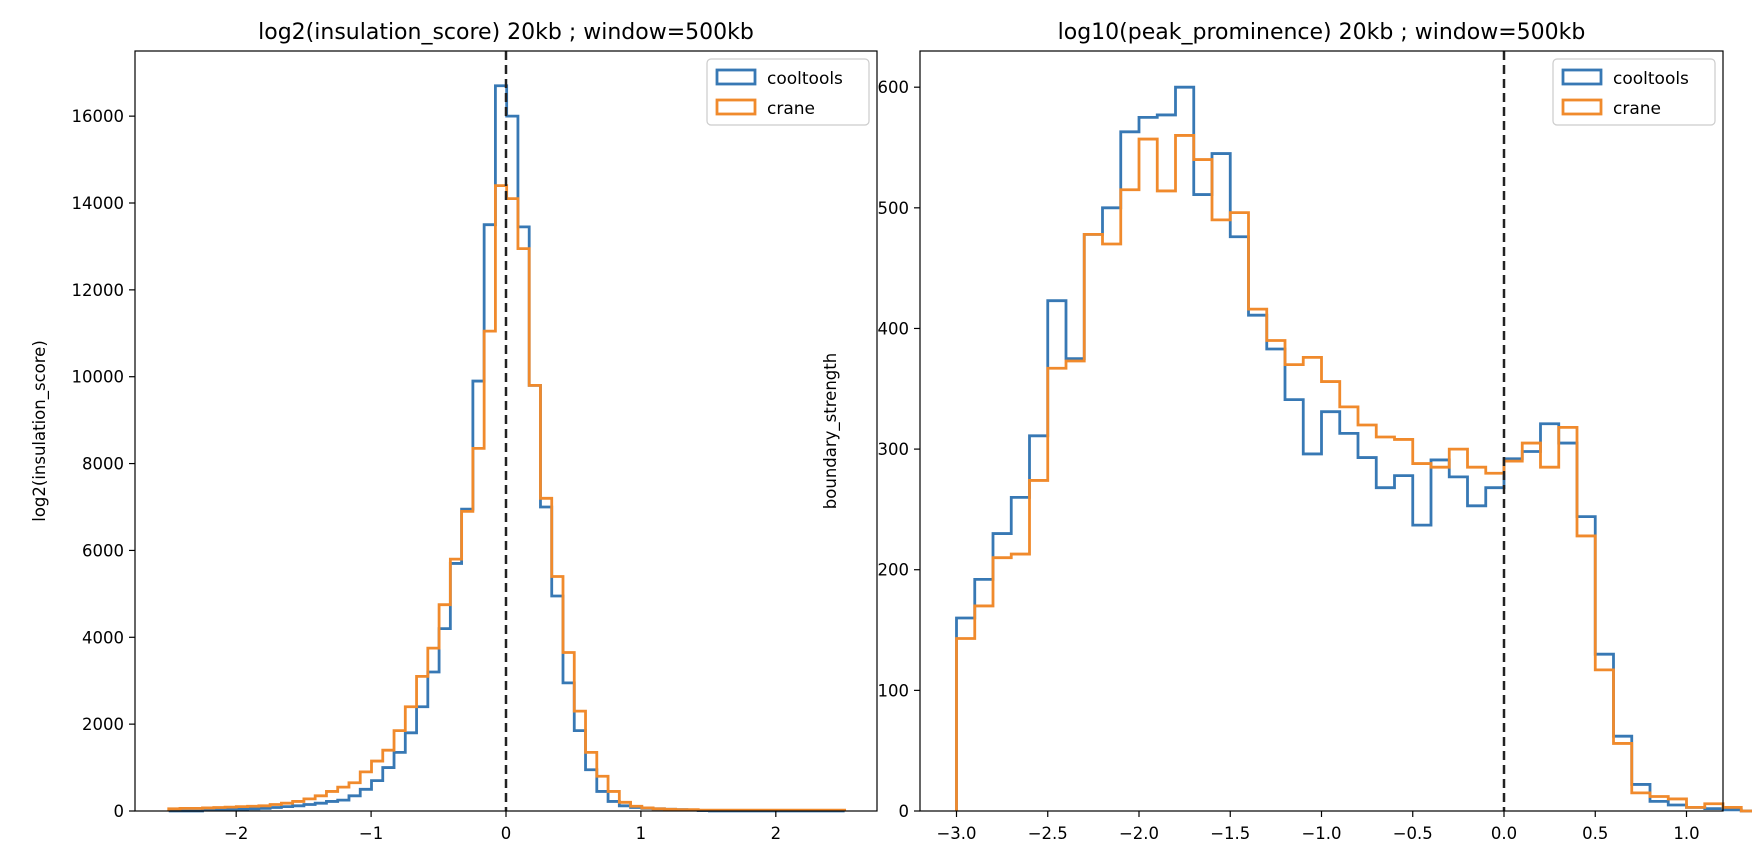 This screenshot has width=1752, height=862. What do you see at coordinates (1230, 833) in the screenshot?
I see `x-tick-label: −1.5` at bounding box center [1230, 833].